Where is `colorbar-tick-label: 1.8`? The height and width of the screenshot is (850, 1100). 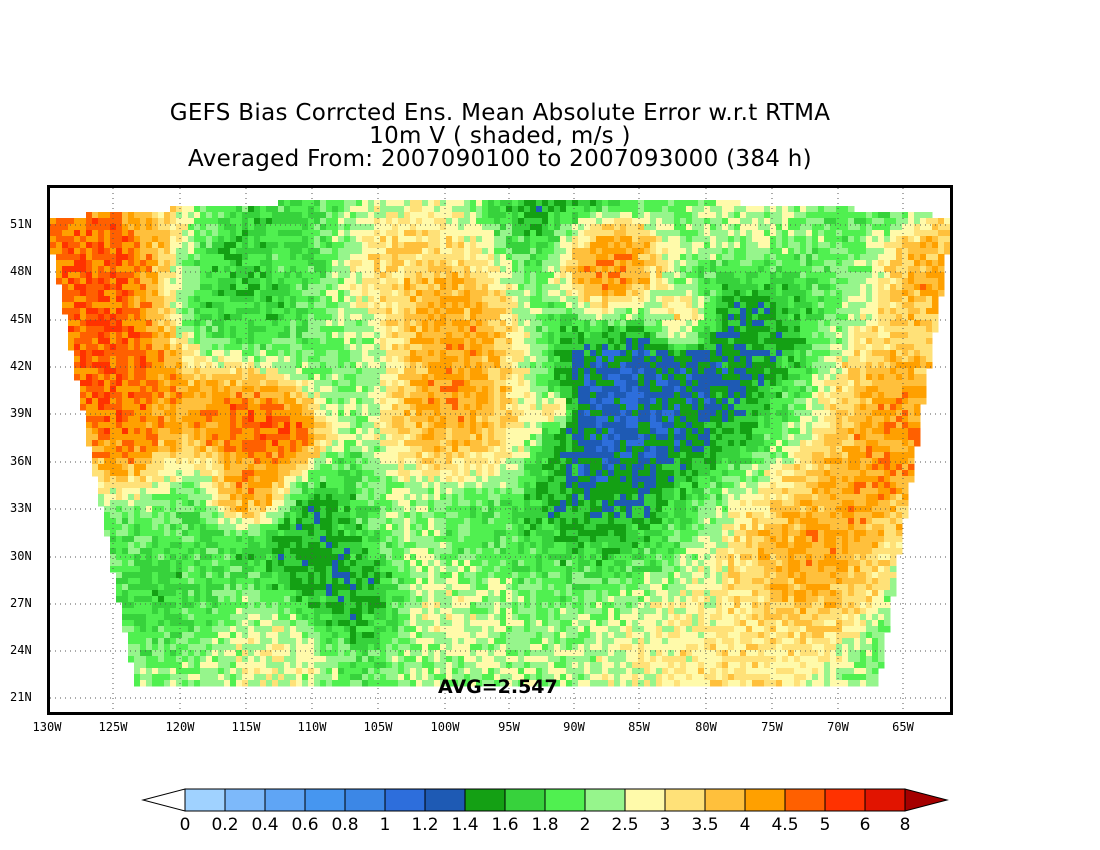
colorbar-tick-label: 1.8 is located at coordinates (545, 825).